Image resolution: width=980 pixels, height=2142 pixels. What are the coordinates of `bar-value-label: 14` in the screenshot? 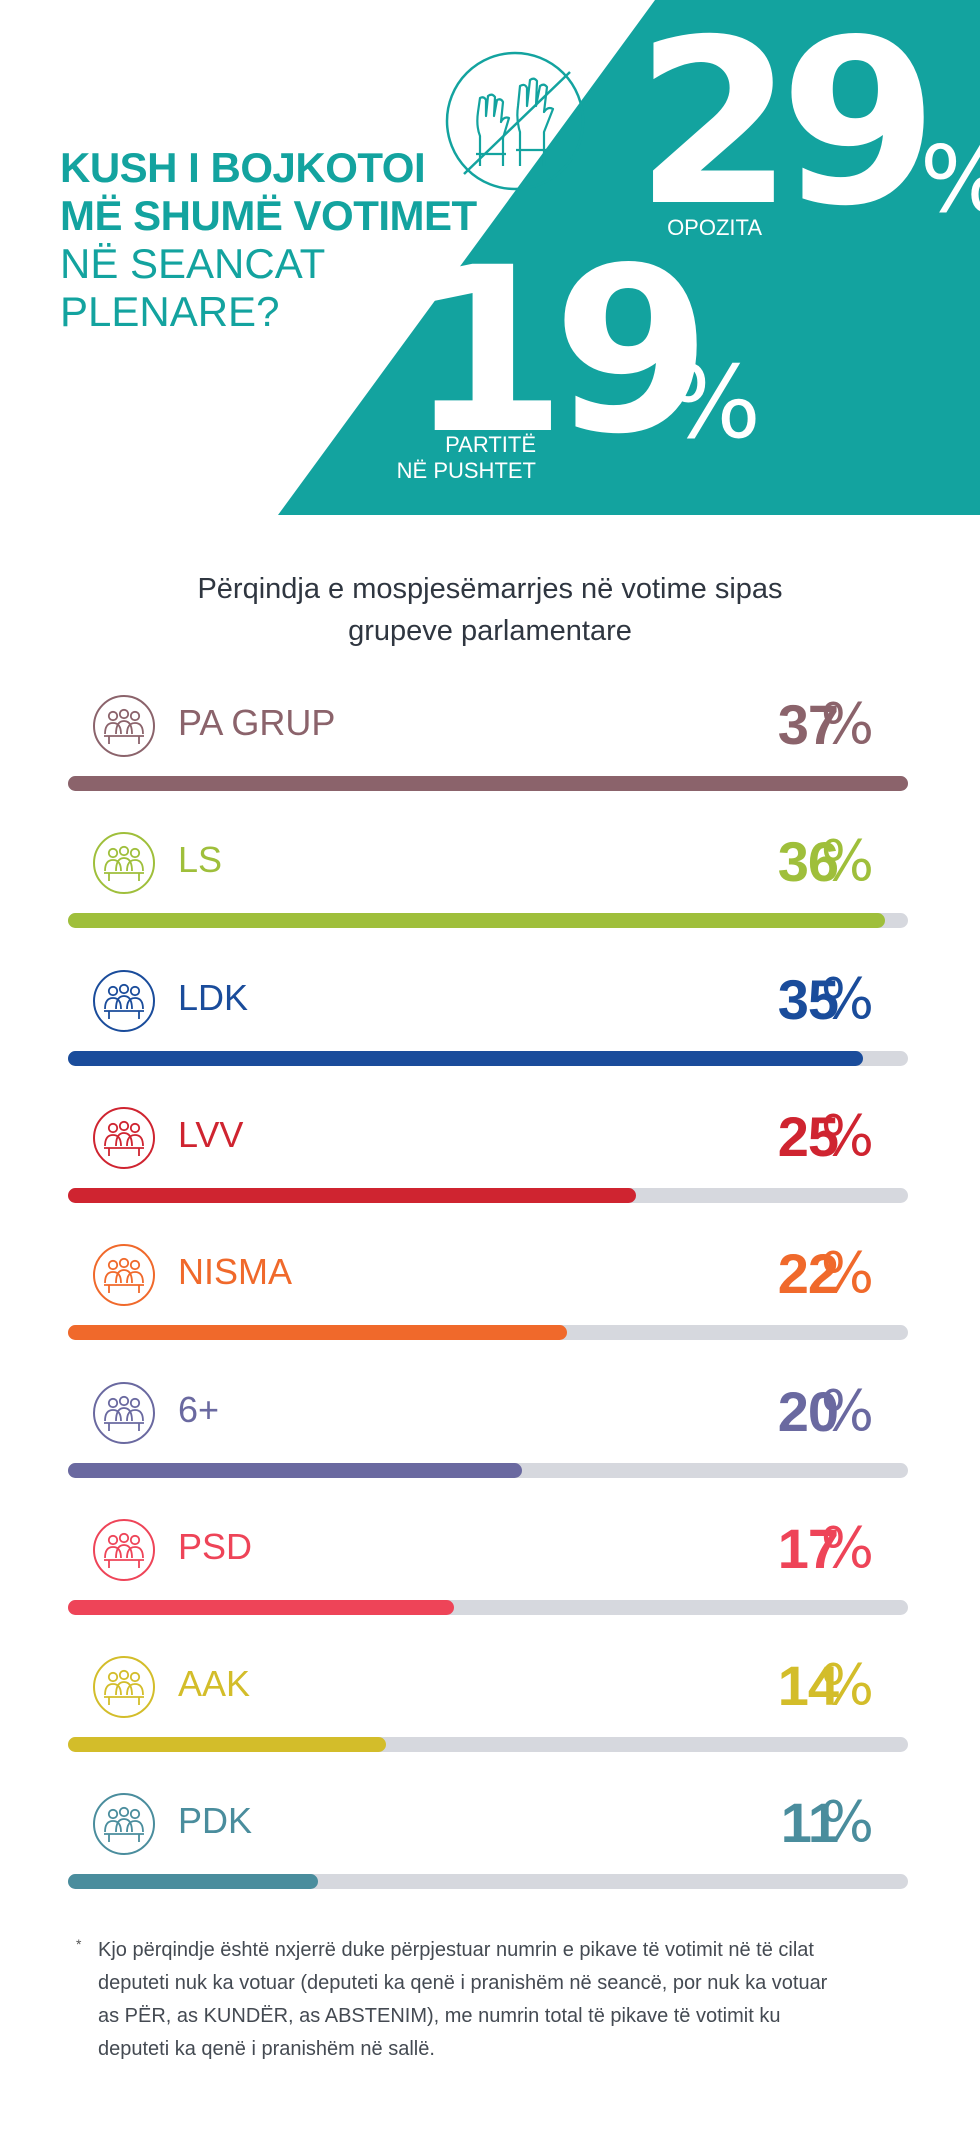 It's located at (808, 1685).